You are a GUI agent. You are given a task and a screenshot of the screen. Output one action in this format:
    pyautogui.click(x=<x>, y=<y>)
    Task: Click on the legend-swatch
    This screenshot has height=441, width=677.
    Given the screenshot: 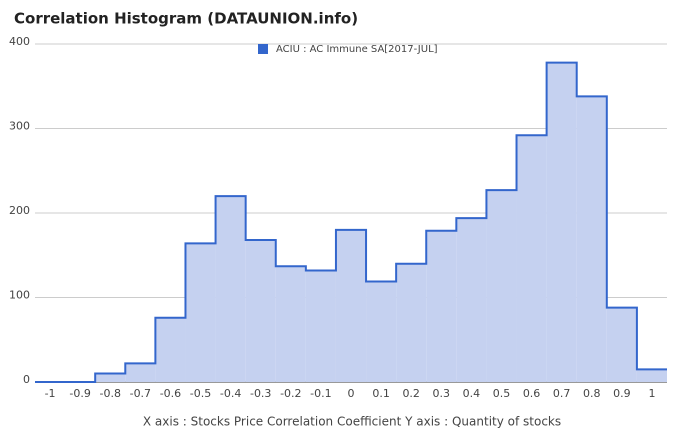 What is the action you would take?
    pyautogui.click(x=263, y=49)
    